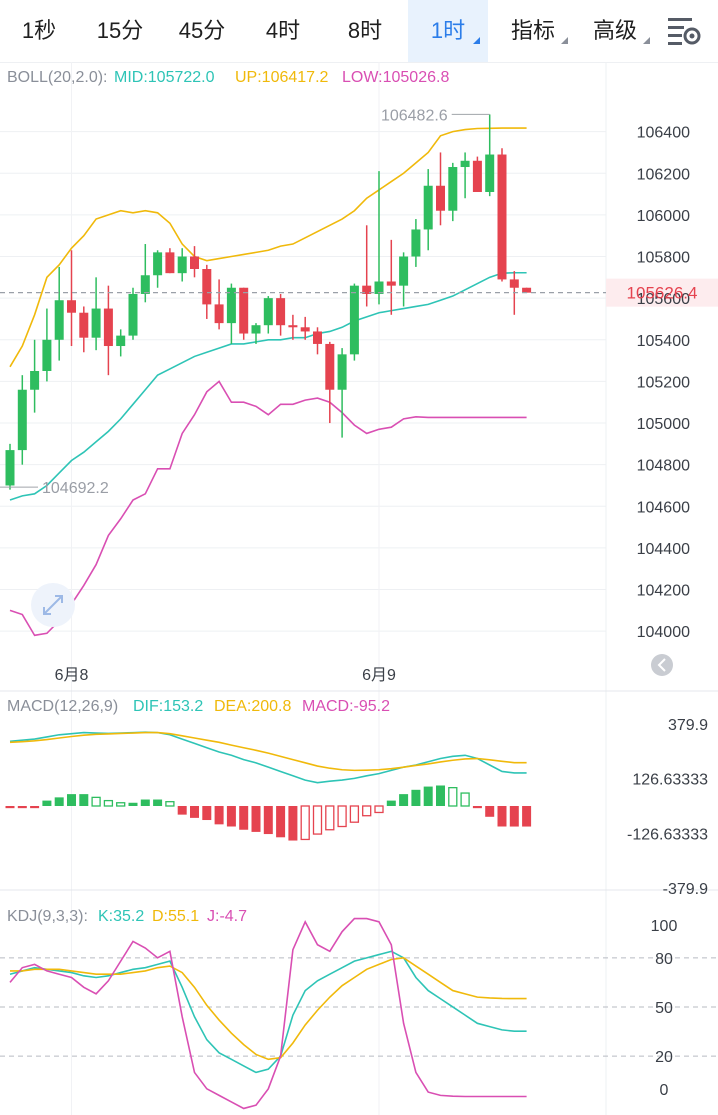  I want to click on tab-indicators: 指标, so click(533, 31).